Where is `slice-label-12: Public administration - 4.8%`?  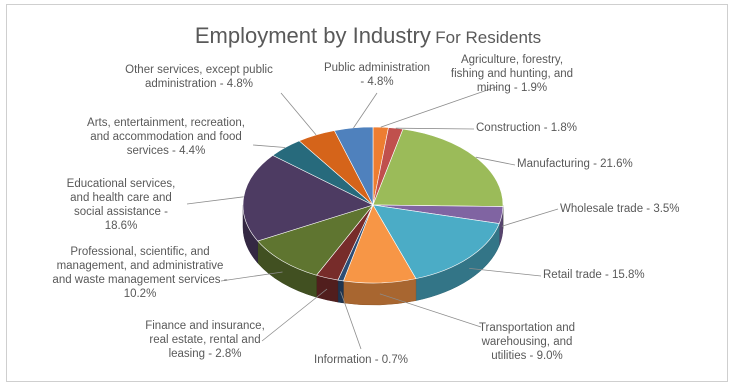
slice-label-12: Public administration - 4.8% is located at coordinates (377, 75).